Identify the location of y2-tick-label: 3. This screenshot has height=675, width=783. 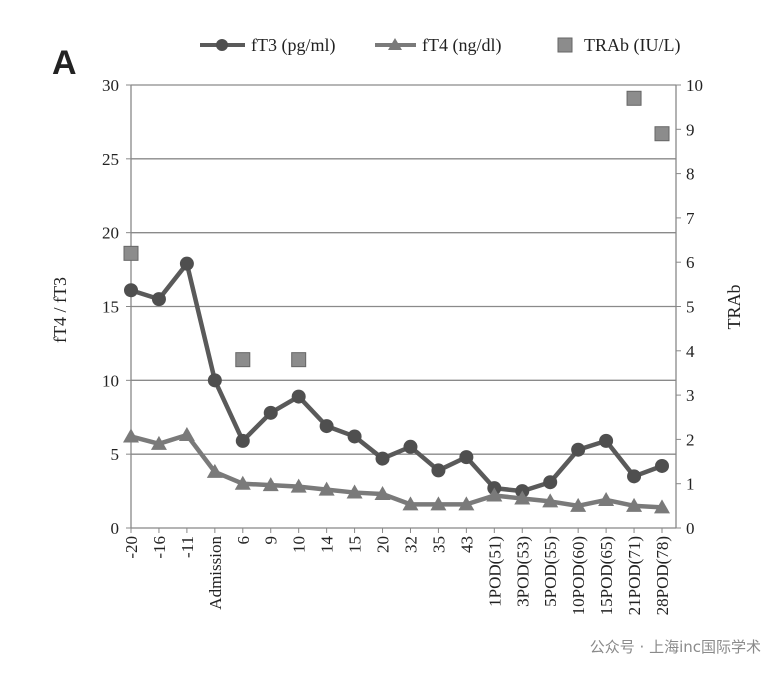
(690, 395).